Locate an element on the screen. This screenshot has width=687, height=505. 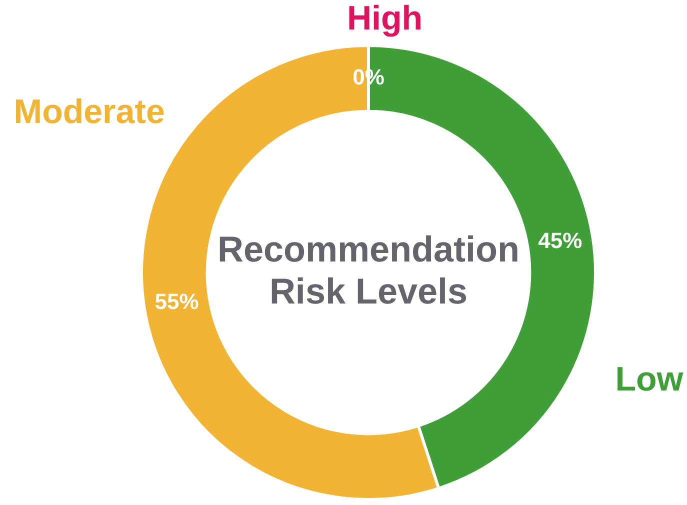
data-label: 55% is located at coordinates (176, 301).